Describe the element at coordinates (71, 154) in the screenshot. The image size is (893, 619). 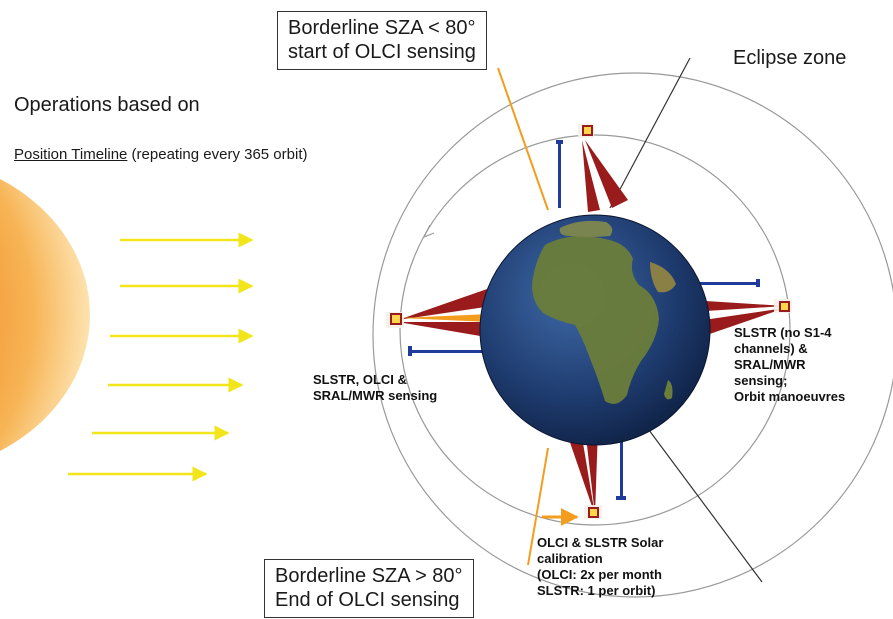
I see `position-timeline-link: Position Timeline` at that location.